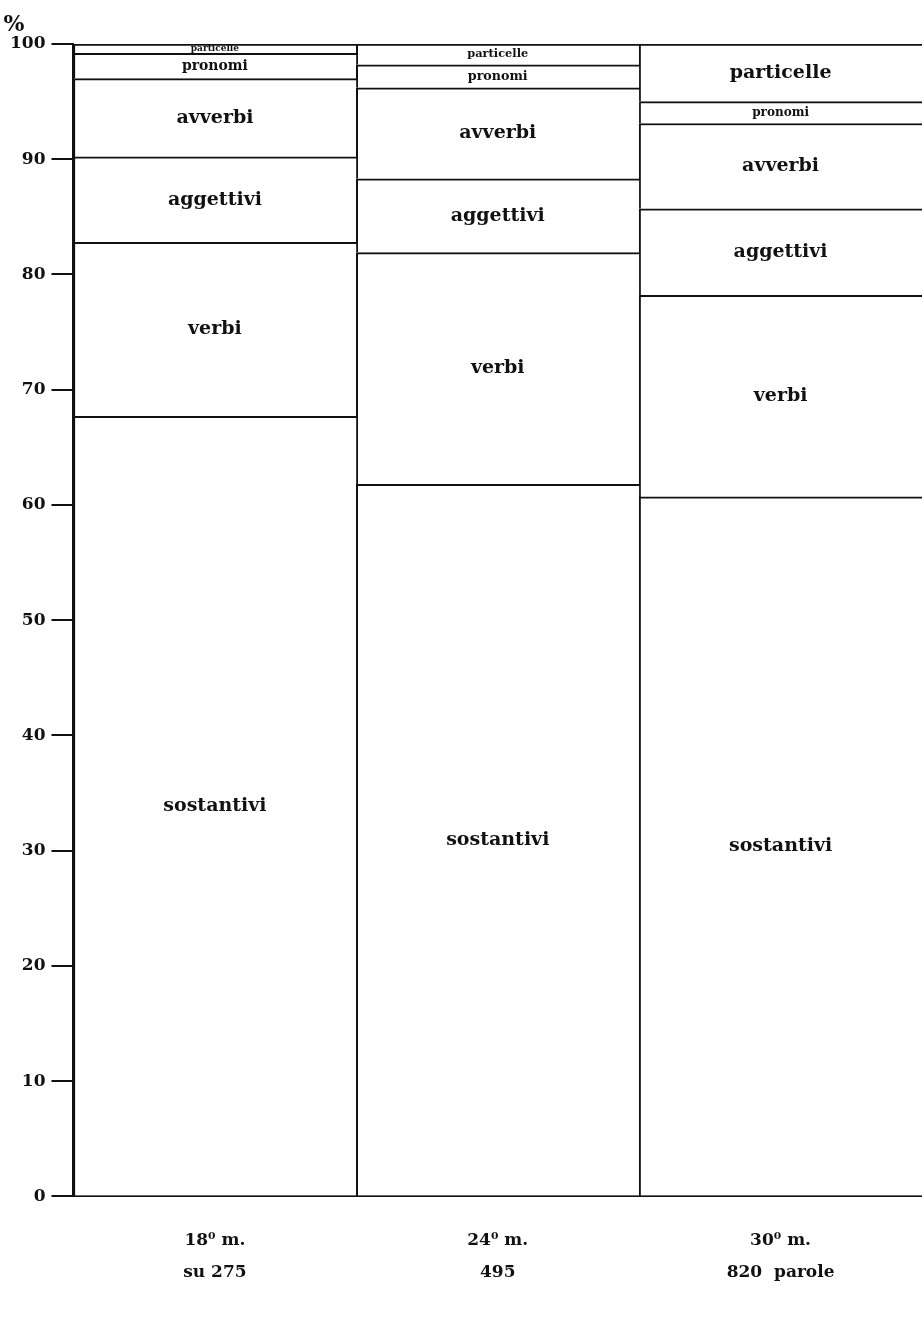 The width and height of the screenshot is (922, 1327). Describe the element at coordinates (215, 803) in the screenshot. I see `series-label: sostantivi` at that location.